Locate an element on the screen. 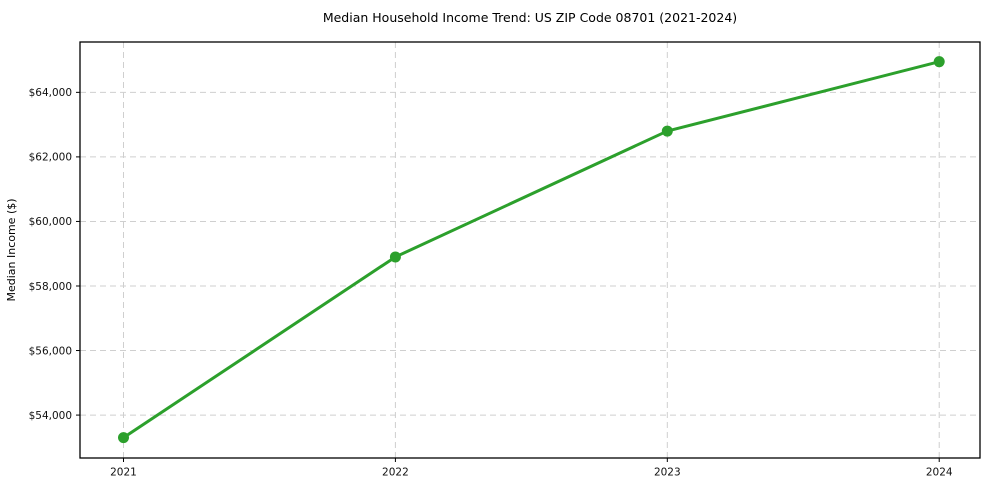 The image size is (989, 490). y-tick-label: $64,000 is located at coordinates (50, 93).